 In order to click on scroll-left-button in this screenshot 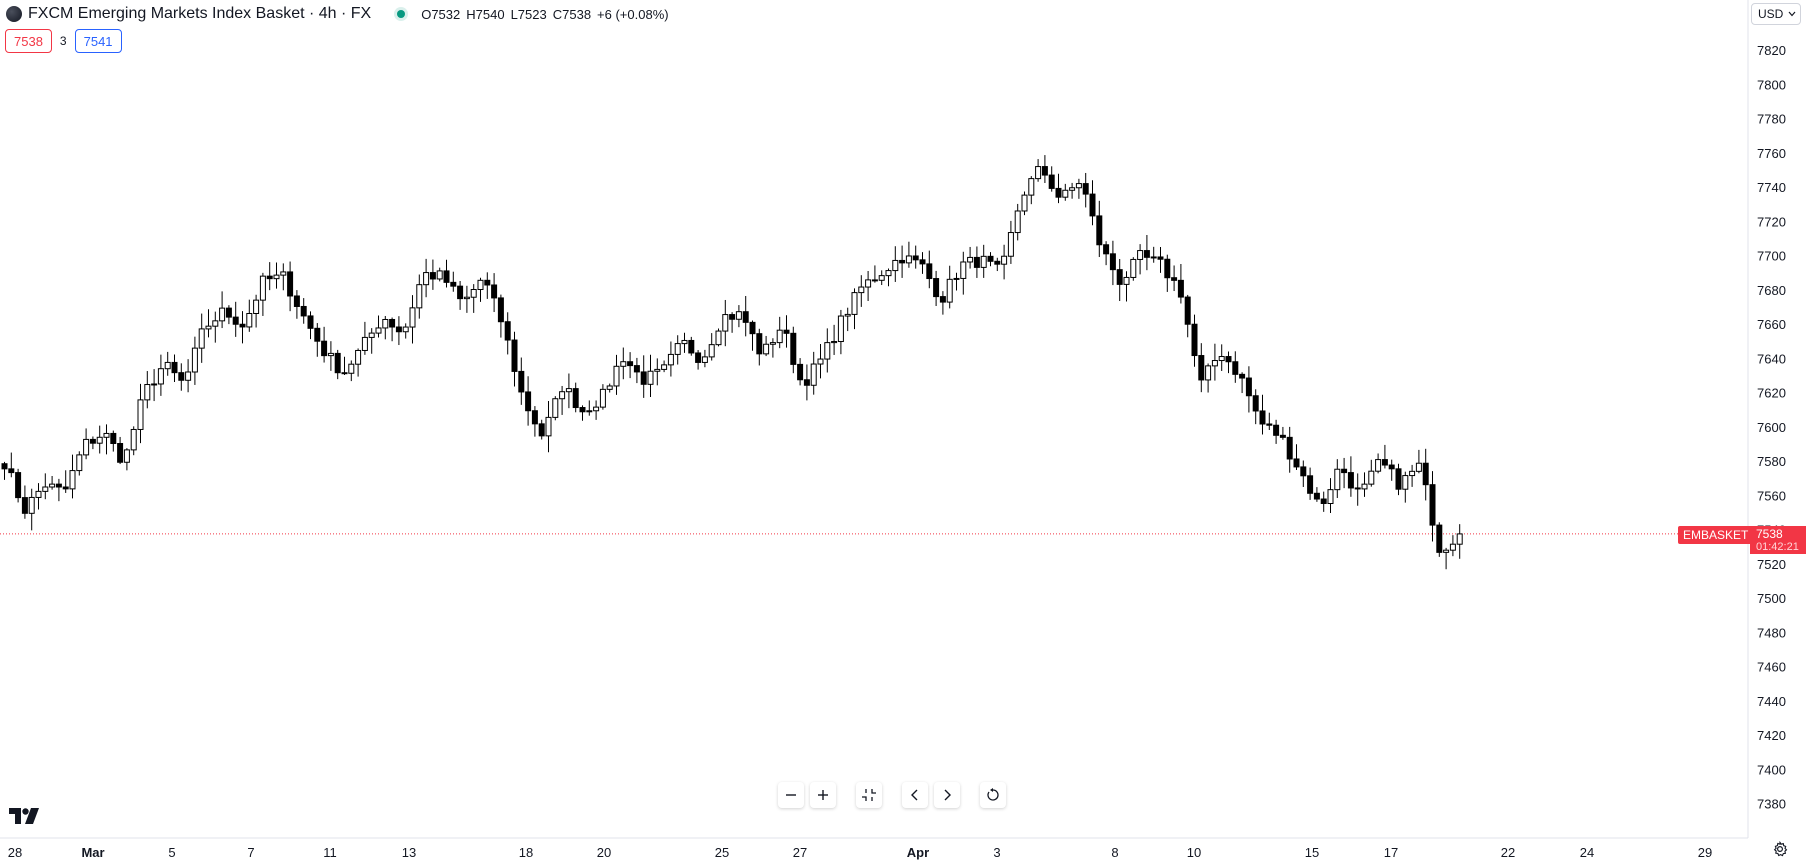, I will do `click(915, 795)`.